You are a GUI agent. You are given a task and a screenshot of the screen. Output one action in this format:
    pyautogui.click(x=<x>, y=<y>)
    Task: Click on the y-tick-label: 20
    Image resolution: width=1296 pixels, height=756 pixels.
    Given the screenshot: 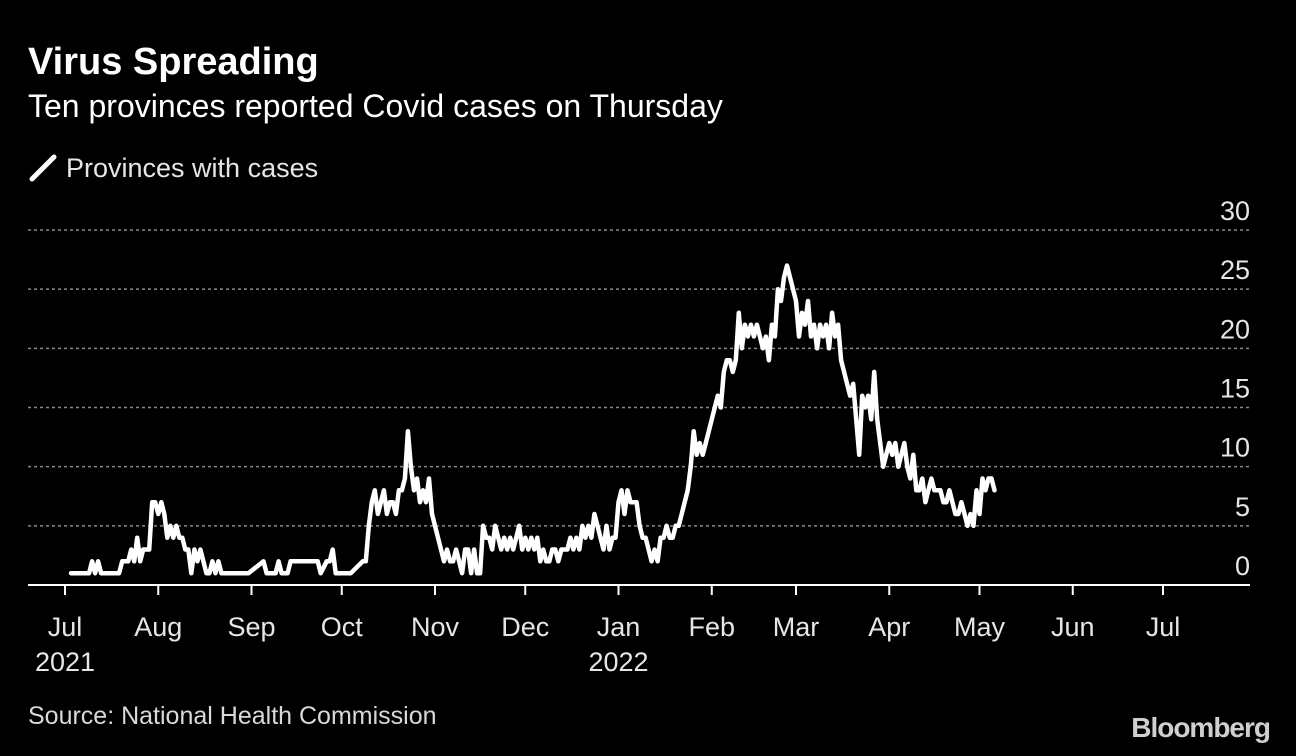 What is the action you would take?
    pyautogui.click(x=1235, y=329)
    